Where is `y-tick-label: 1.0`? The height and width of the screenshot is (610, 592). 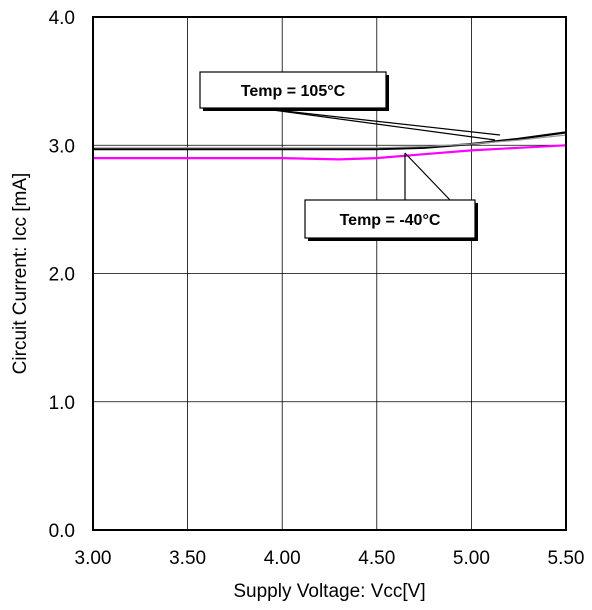
y-tick-label: 1.0 is located at coordinates (62, 403).